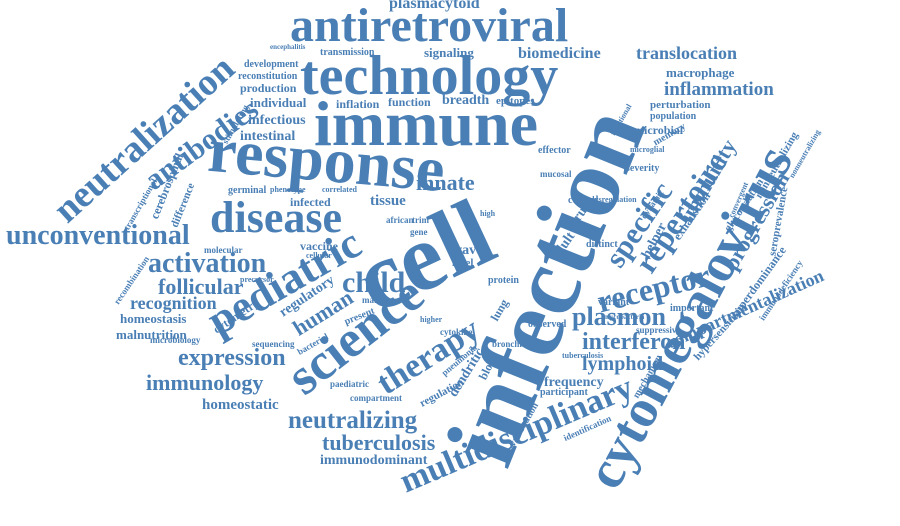  What do you see at coordinates (310, 202) in the screenshot?
I see `word: infected` at bounding box center [310, 202].